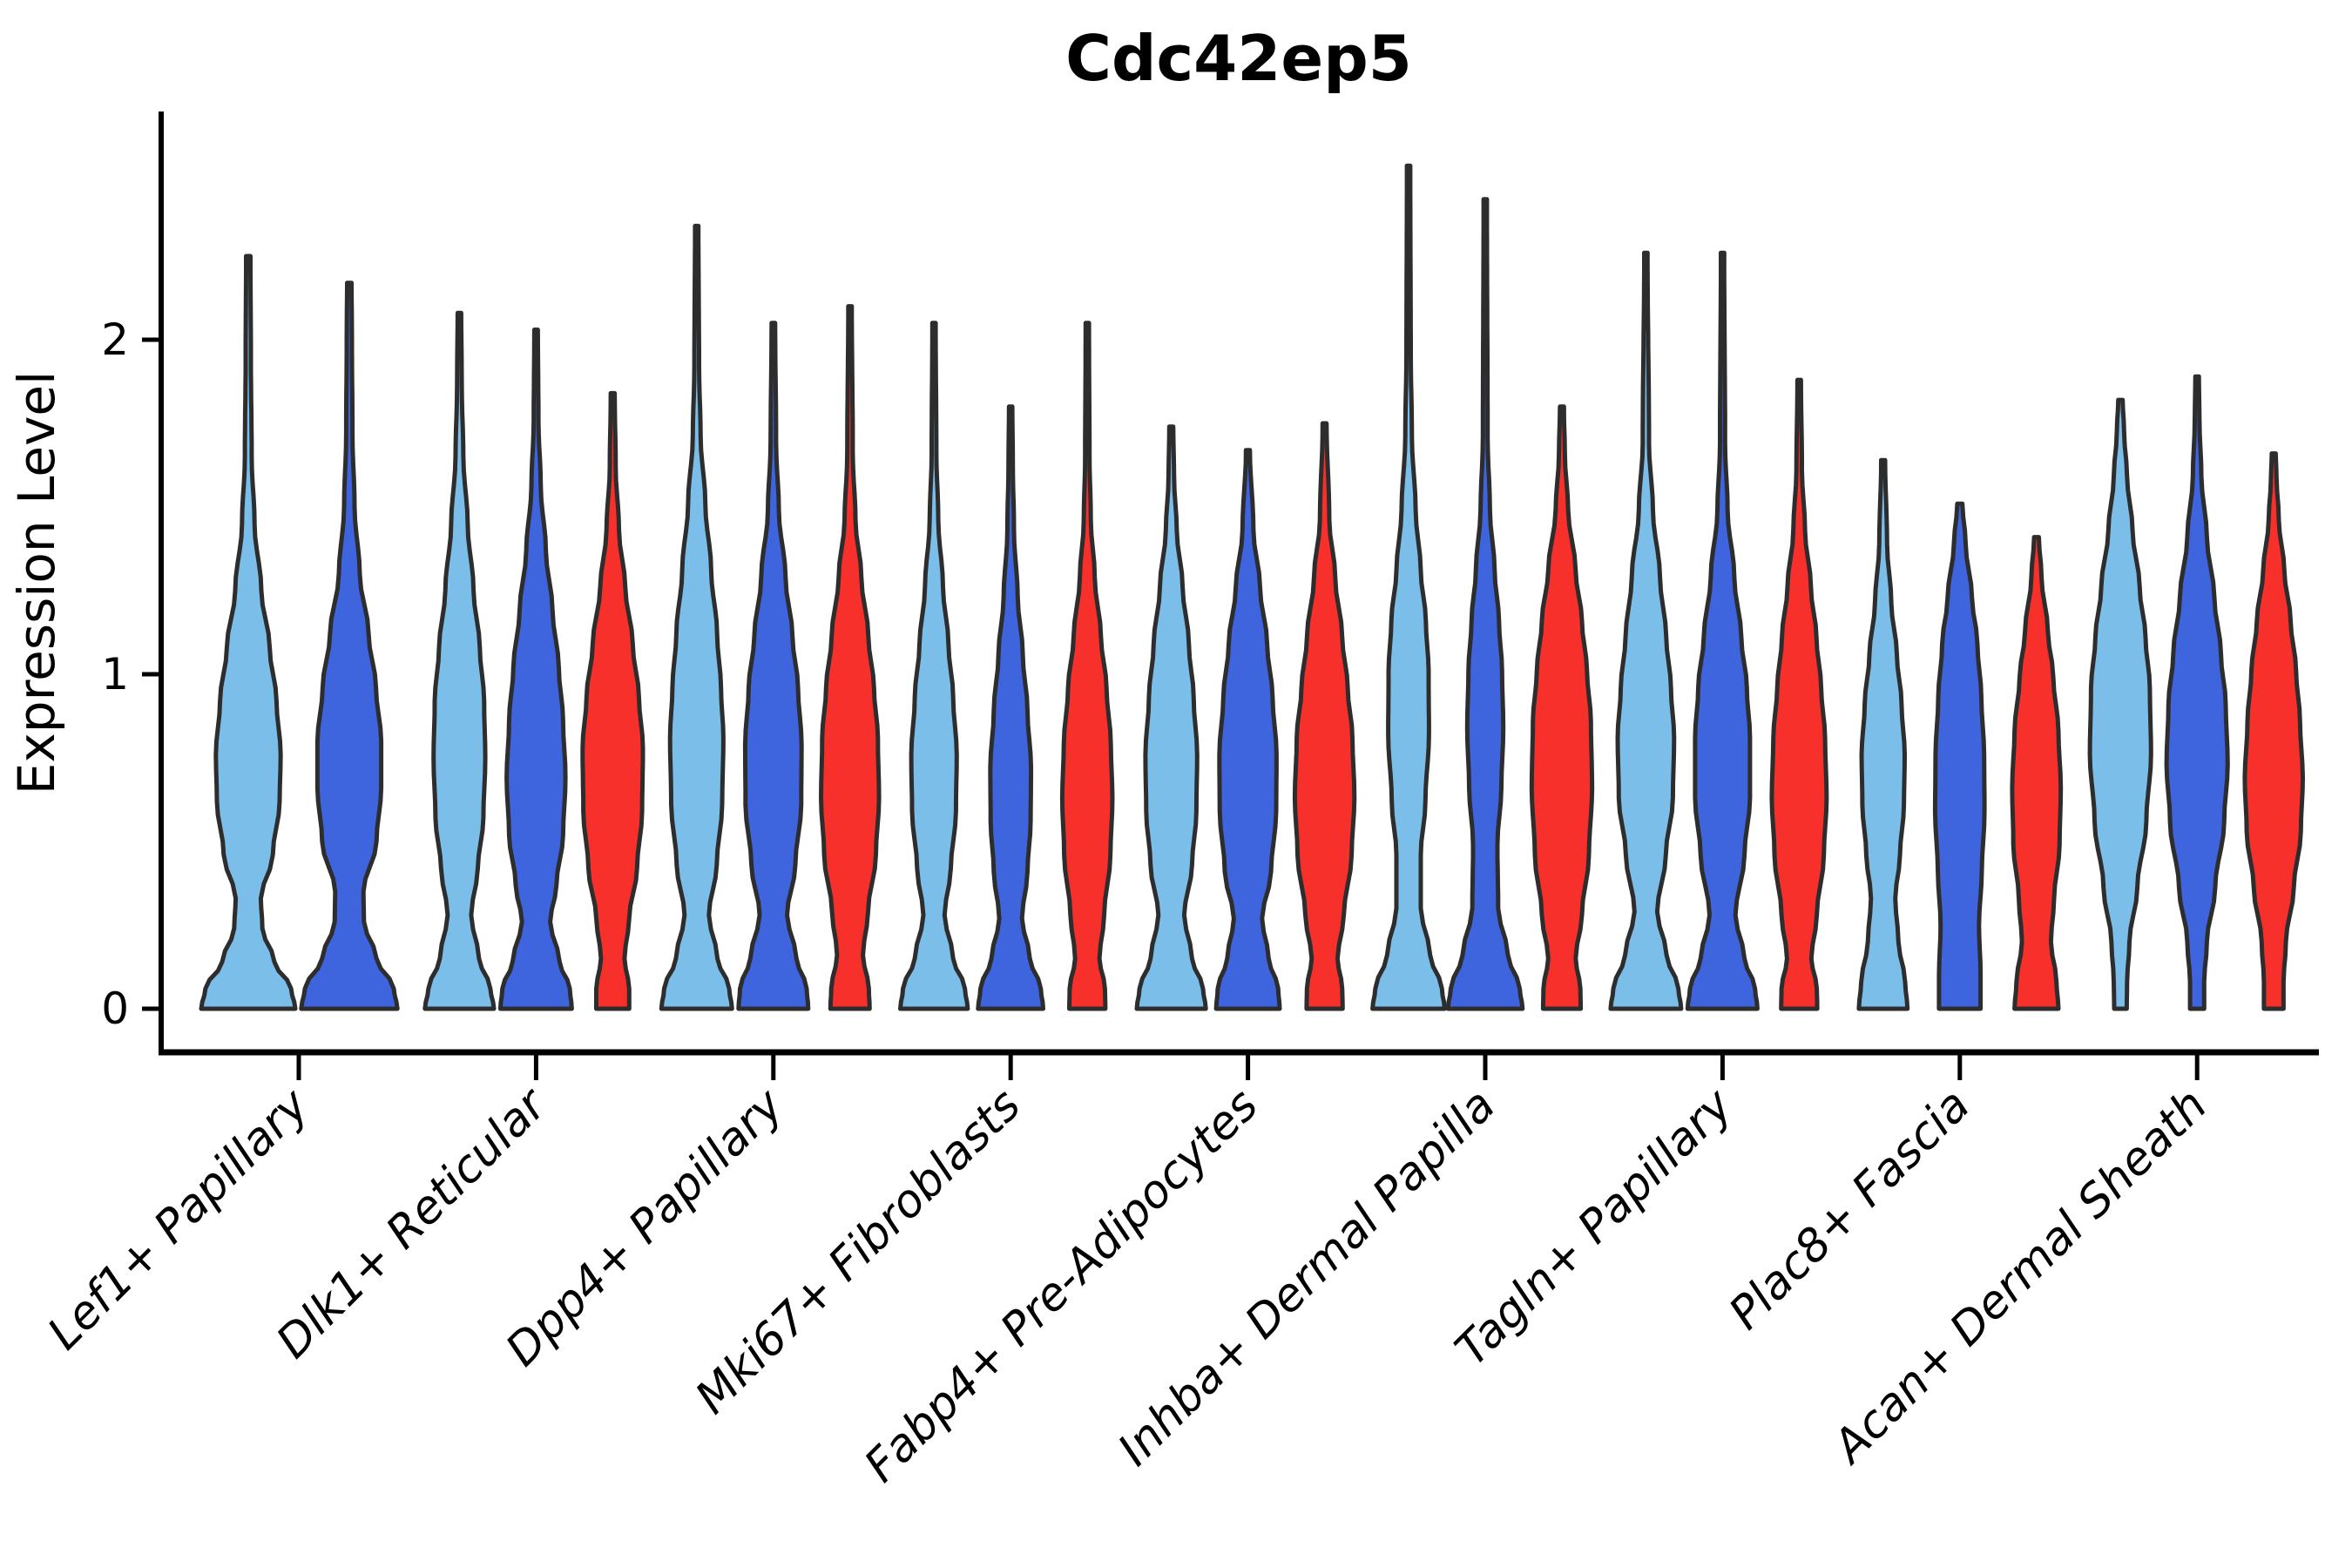 The width and height of the screenshot is (2352, 1568). Describe the element at coordinates (179, 1219) in the screenshot. I see `x-tick-label: Lef1+ Papillary` at that location.